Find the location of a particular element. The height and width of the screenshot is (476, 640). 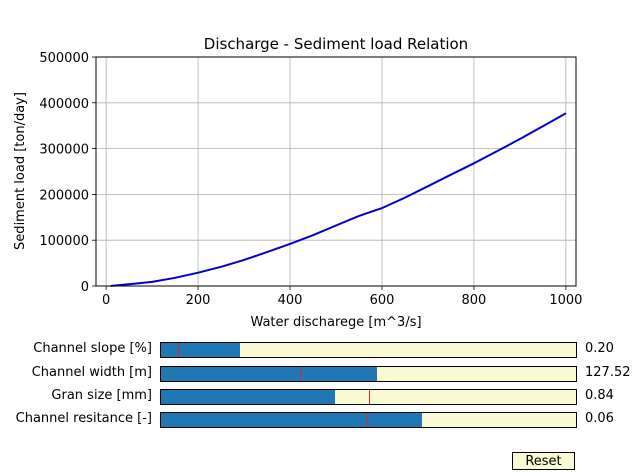

x-tick-label: 800 is located at coordinates (474, 300).